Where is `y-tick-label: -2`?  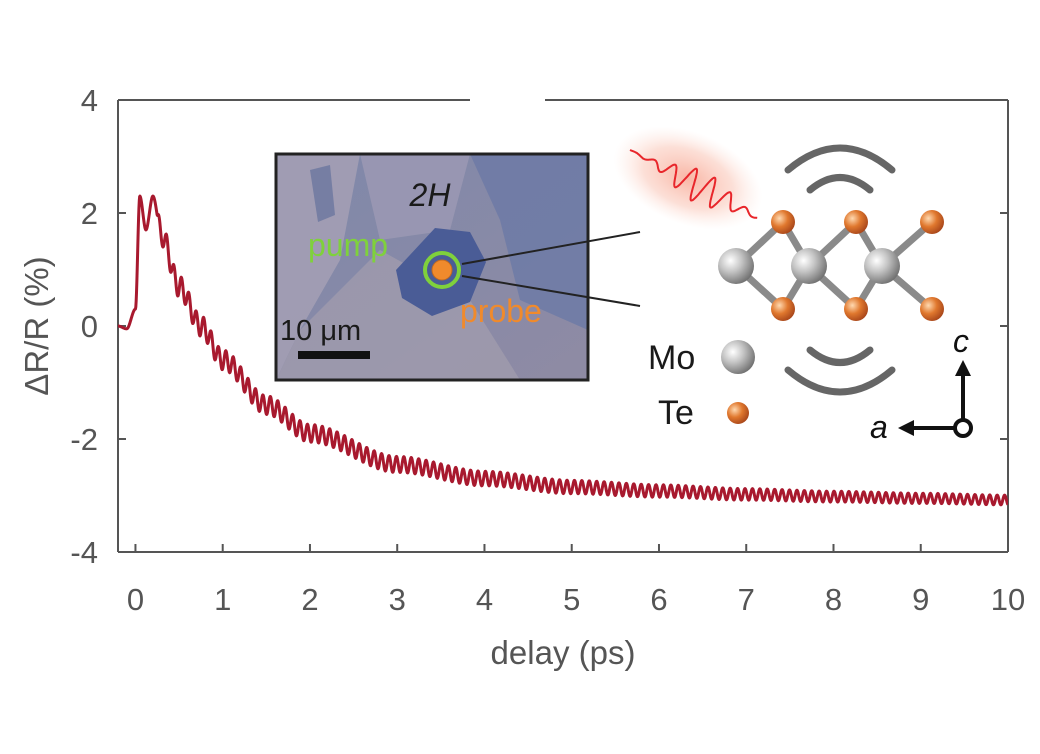 y-tick-label: -2 is located at coordinates (84, 439).